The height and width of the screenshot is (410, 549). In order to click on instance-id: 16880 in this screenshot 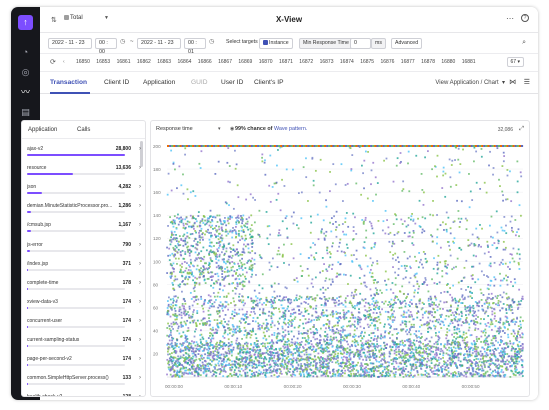, I will do `click(448, 62)`.